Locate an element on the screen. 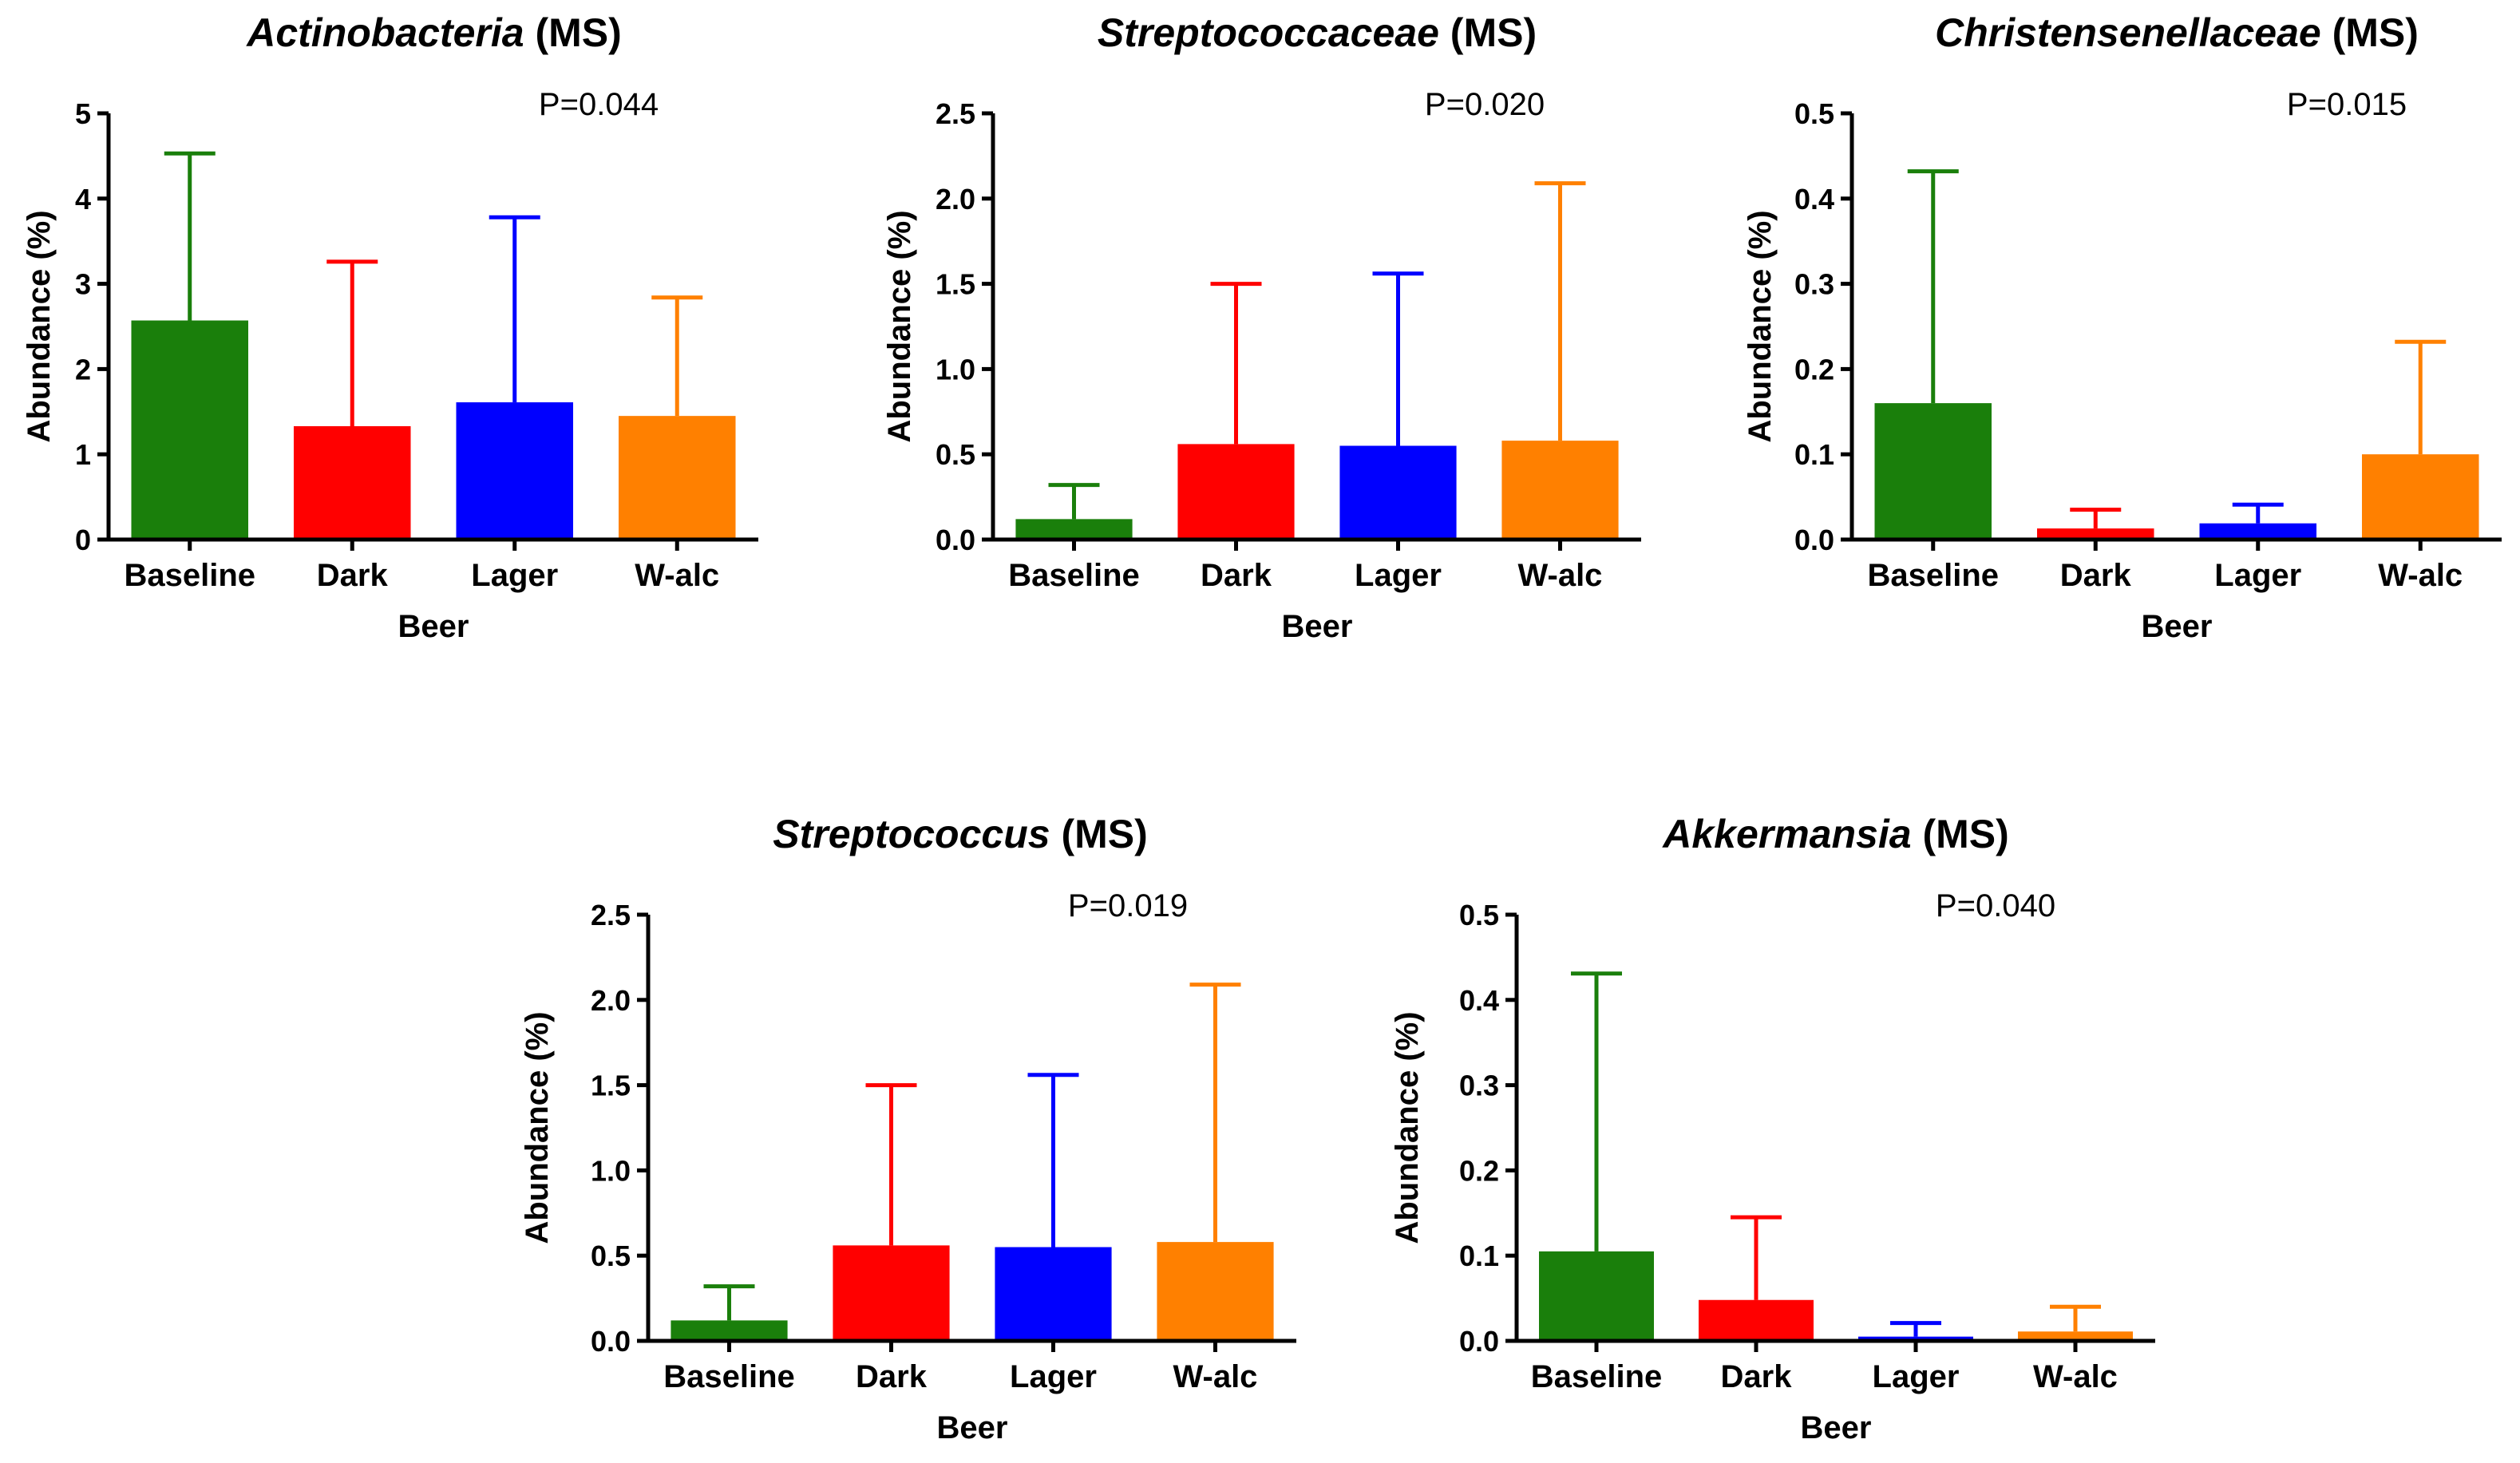 This screenshot has width=2520, height=1463. y-tick-label: 0 is located at coordinates (83, 540).